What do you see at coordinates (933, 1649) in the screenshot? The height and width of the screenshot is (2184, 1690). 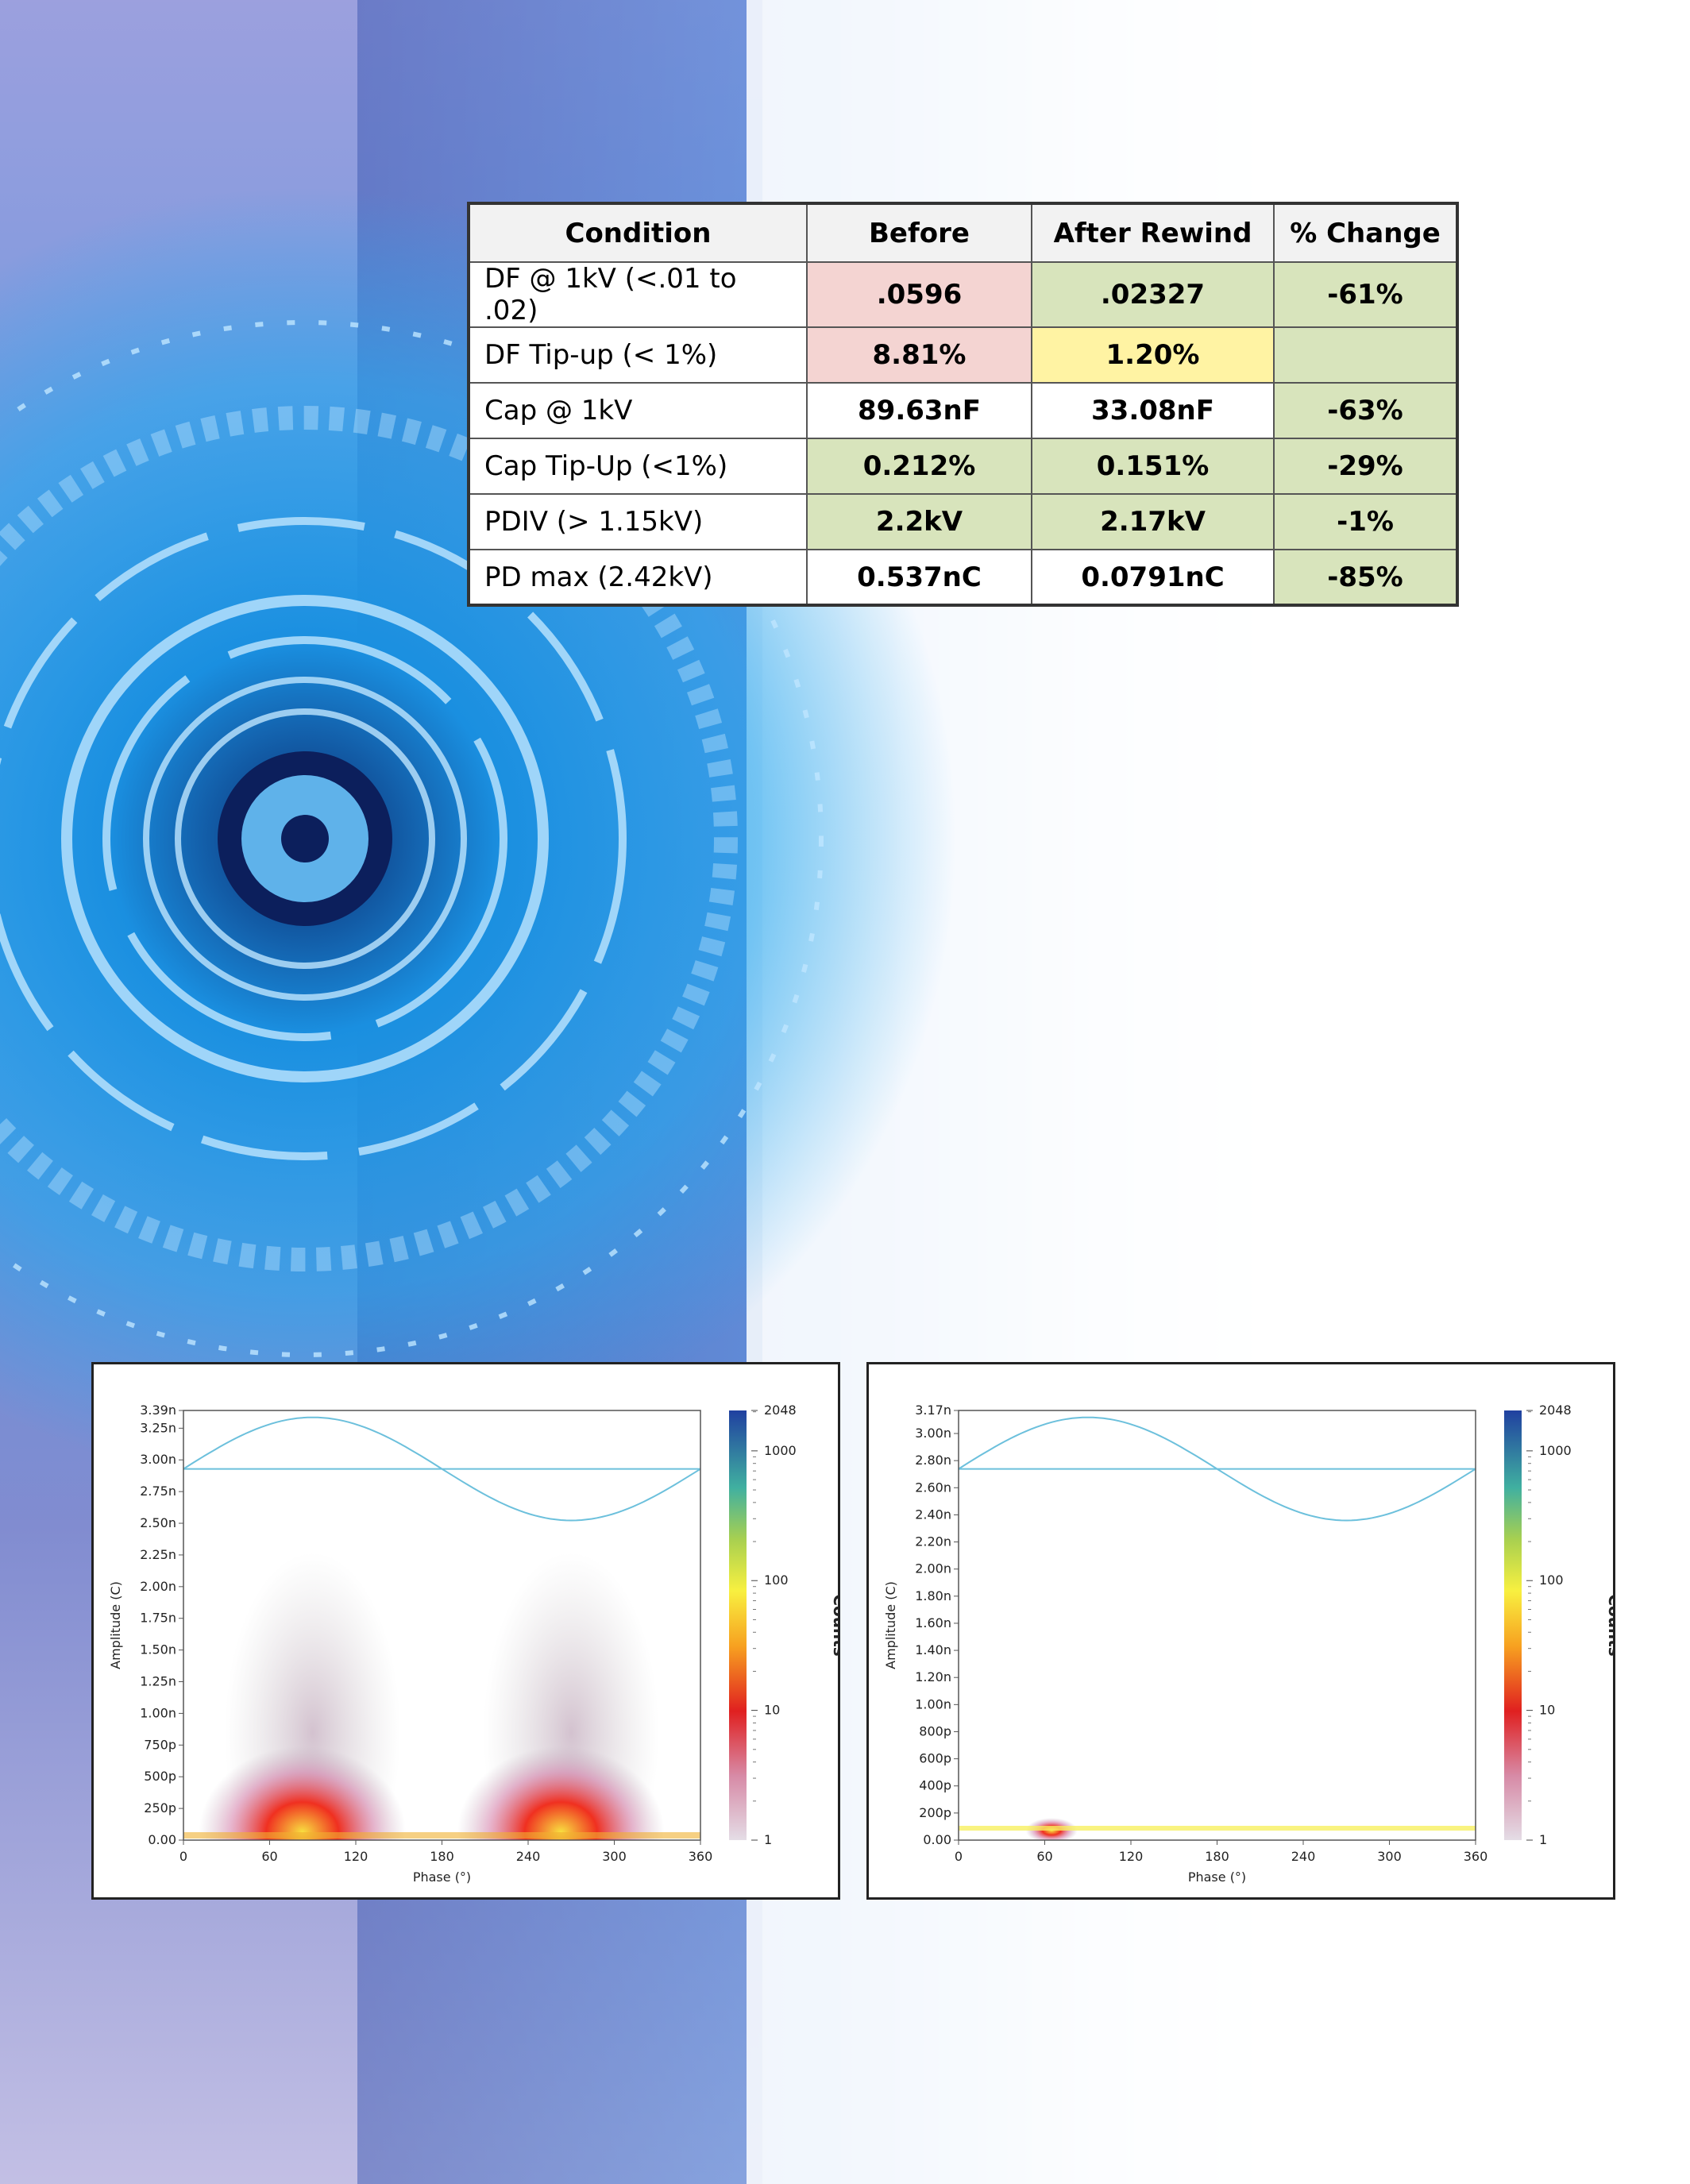 I see `y-tick-label: 1.40n` at bounding box center [933, 1649].